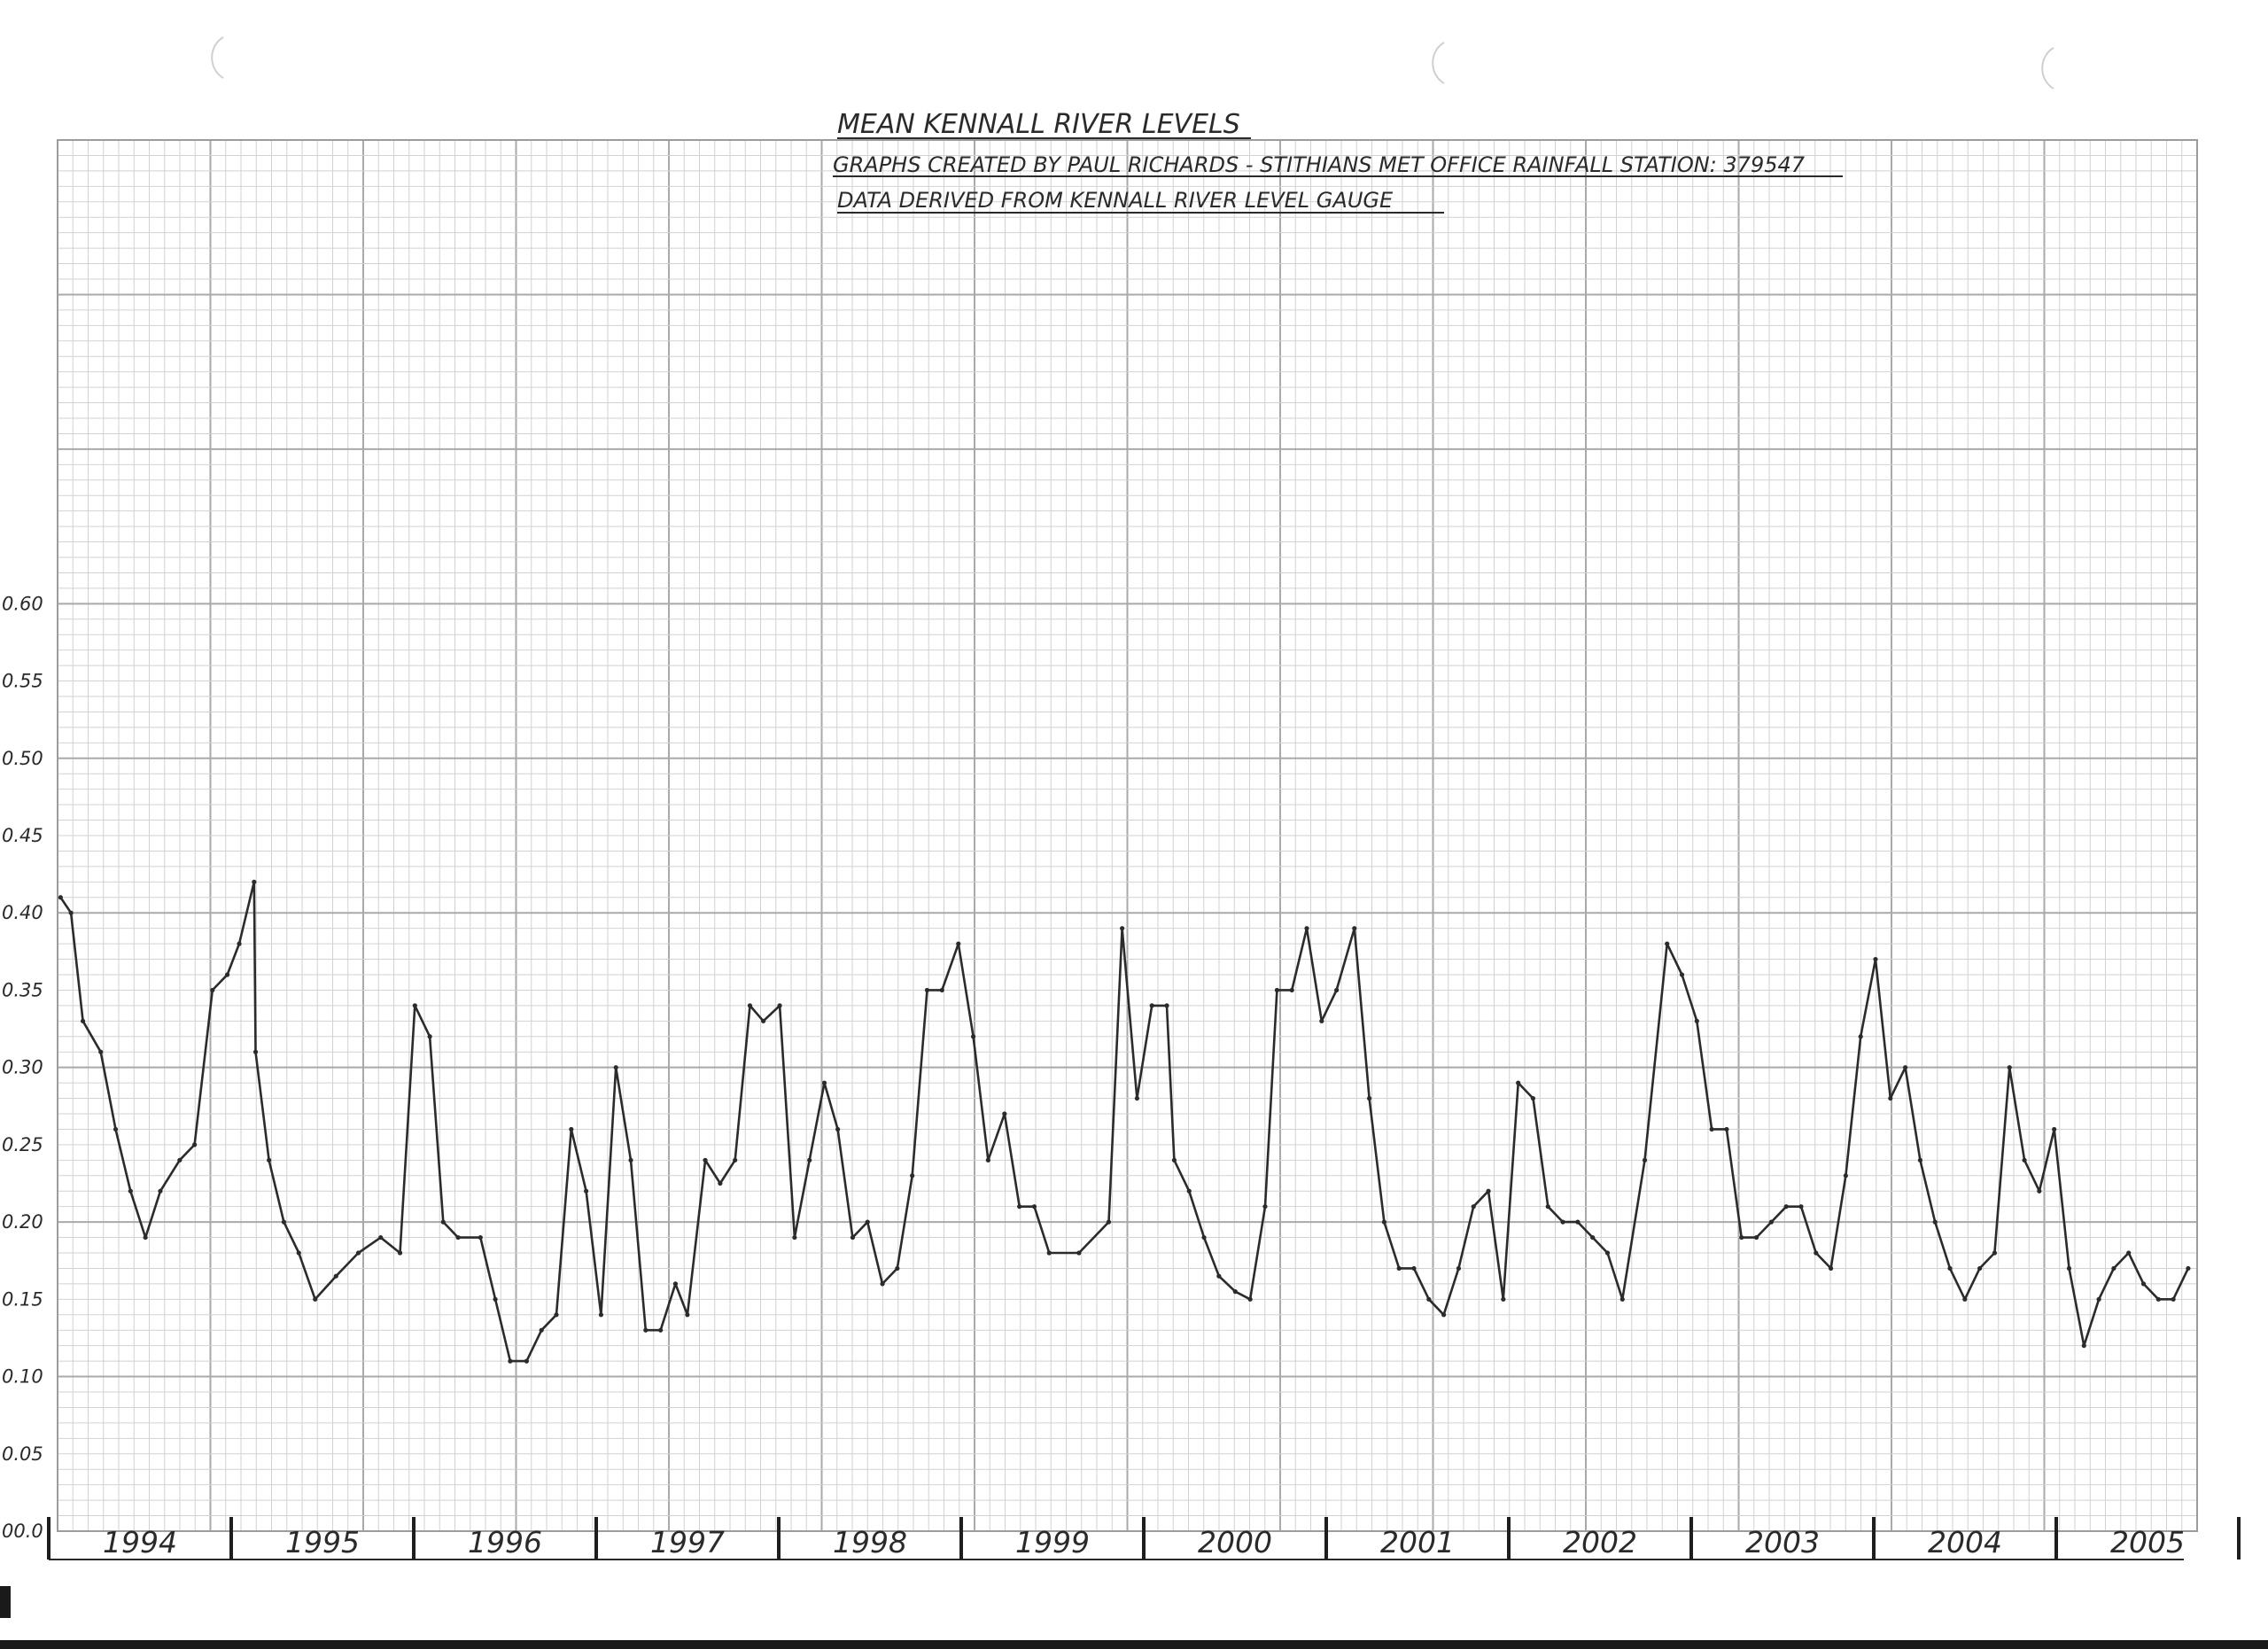 The image size is (2268, 1649). What do you see at coordinates (22, 1067) in the screenshot?
I see `y-tick-label: 0.30` at bounding box center [22, 1067].